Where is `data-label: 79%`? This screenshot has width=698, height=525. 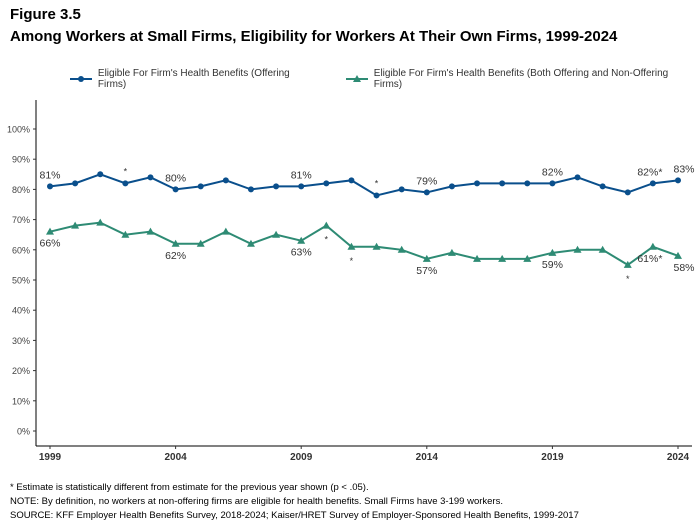 data-label: 79% is located at coordinates (426, 181).